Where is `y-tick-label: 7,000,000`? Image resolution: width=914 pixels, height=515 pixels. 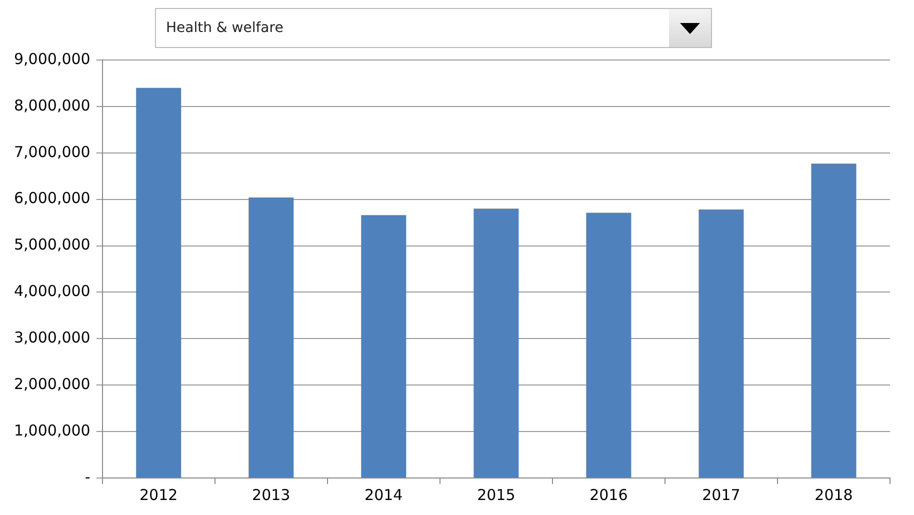 y-tick-label: 7,000,000 is located at coordinates (52, 151).